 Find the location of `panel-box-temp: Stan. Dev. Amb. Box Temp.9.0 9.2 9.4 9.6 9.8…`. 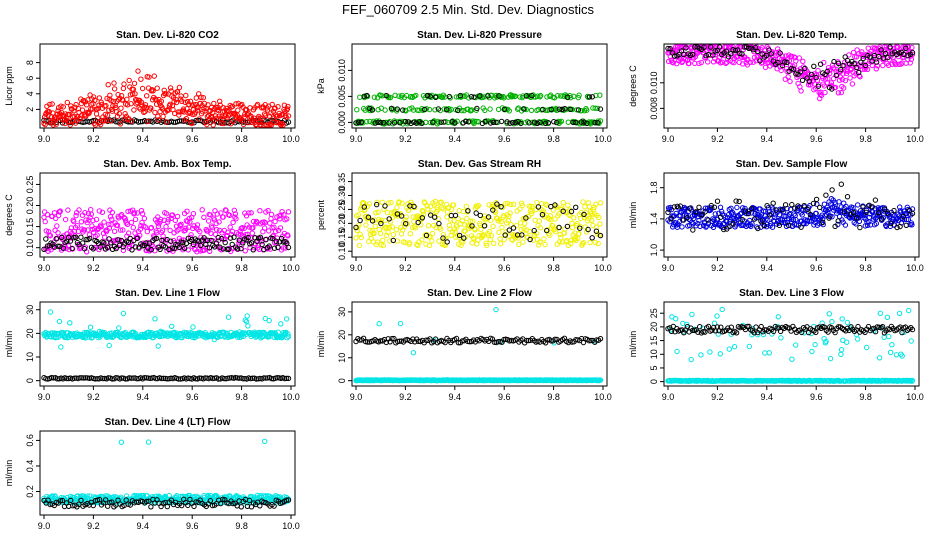

panel-box-temp: Stan. Dev. Amb. Box Temp.9.0 9.2 9.4 9.6 9.8… is located at coordinates (152, 216).